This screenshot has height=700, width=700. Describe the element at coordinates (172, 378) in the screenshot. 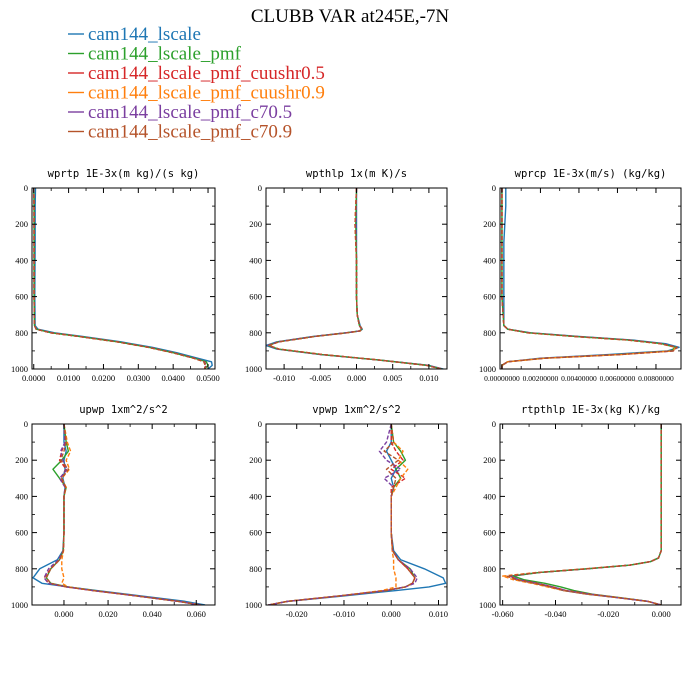

I see `x-tick-label: 0.0400` at that location.